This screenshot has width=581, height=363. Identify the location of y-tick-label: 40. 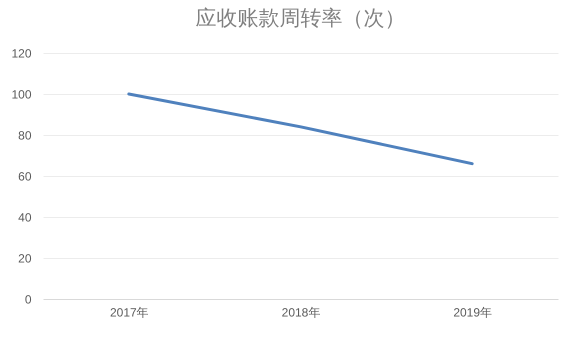
(25, 217).